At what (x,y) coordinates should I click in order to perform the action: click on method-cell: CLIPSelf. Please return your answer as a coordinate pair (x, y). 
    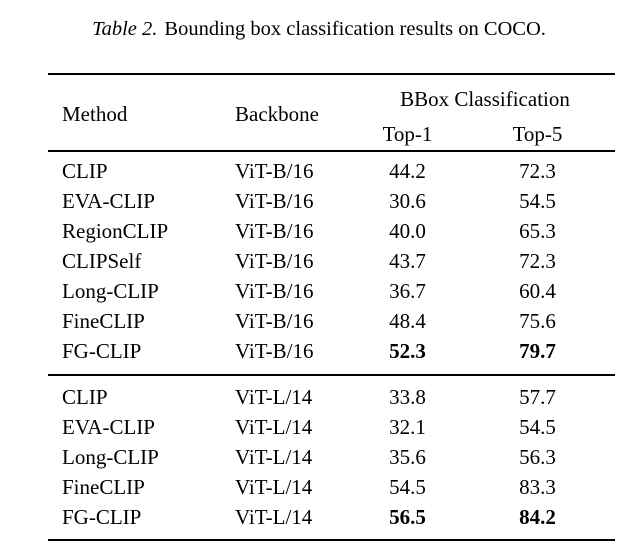
    Looking at the image, I should click on (102, 260).